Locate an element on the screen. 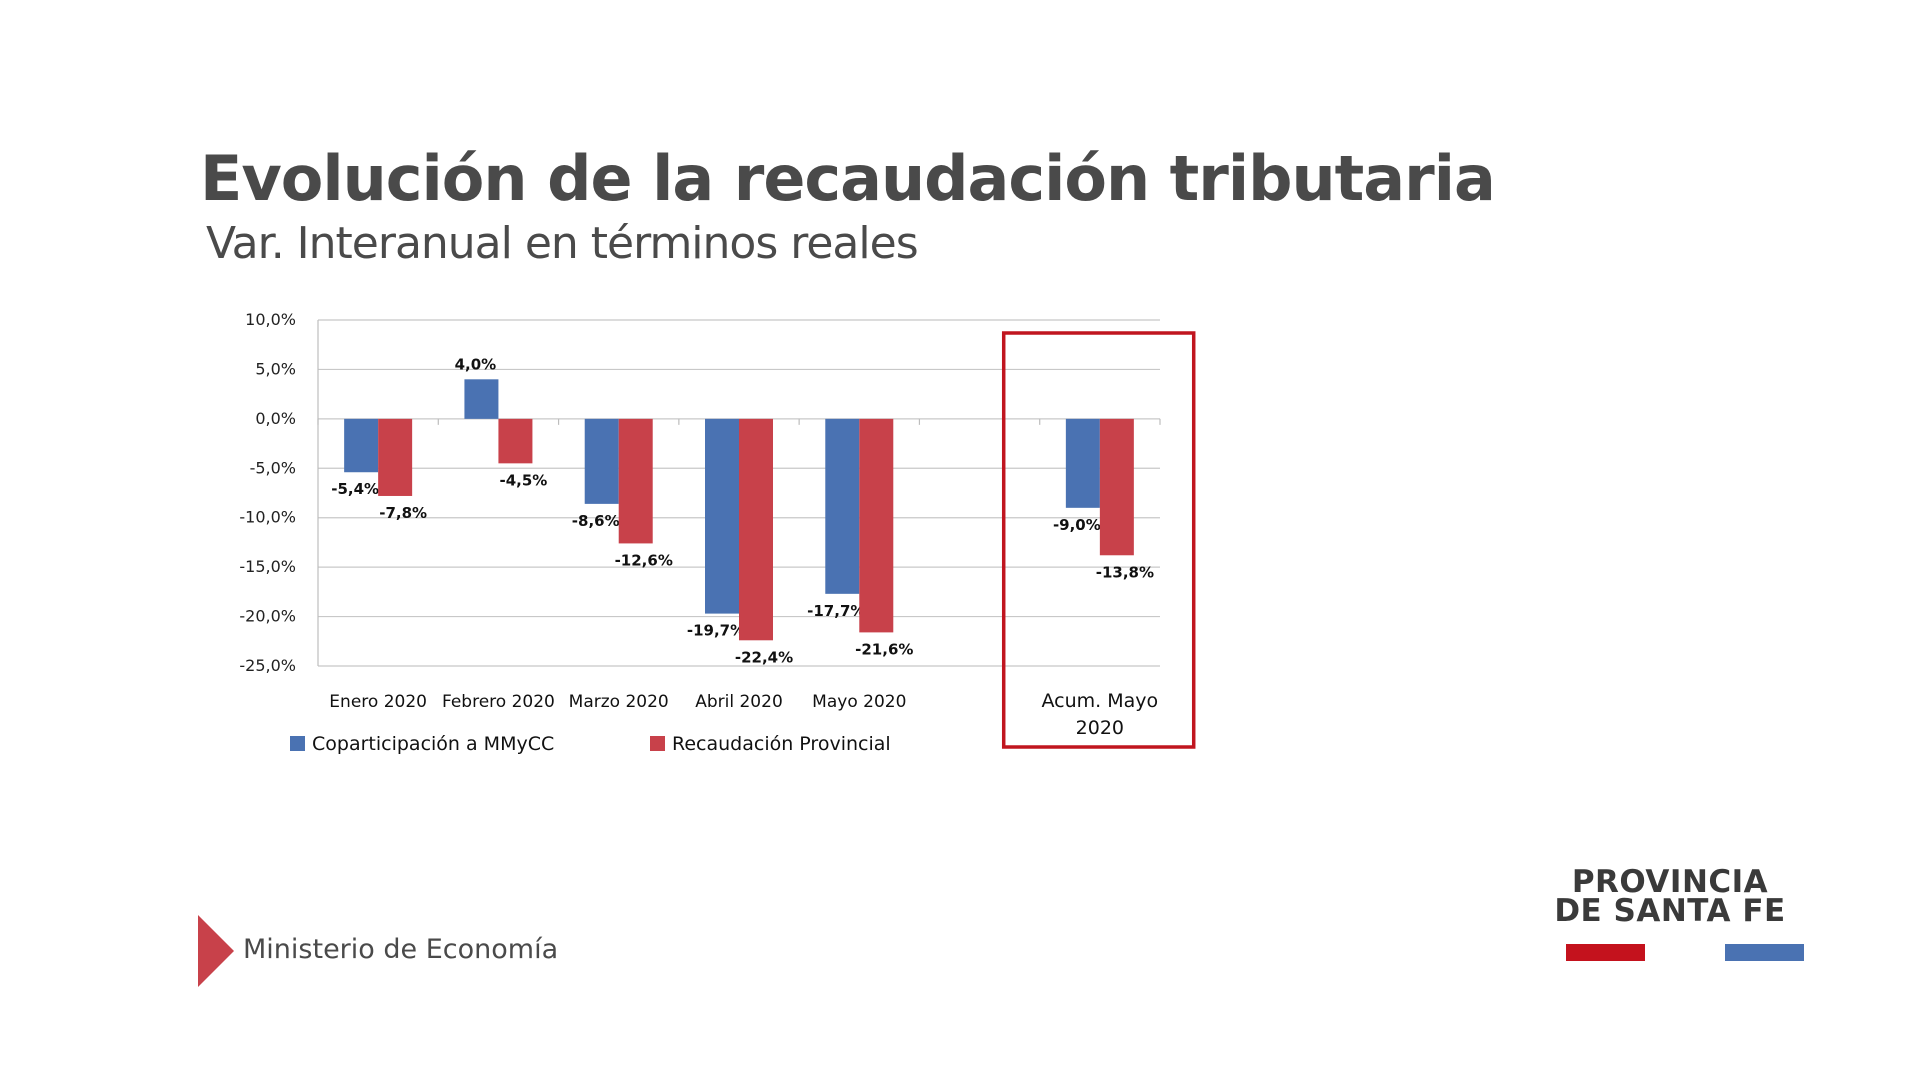 The width and height of the screenshot is (1921, 1081). data-label: -4,5% is located at coordinates (524, 480).